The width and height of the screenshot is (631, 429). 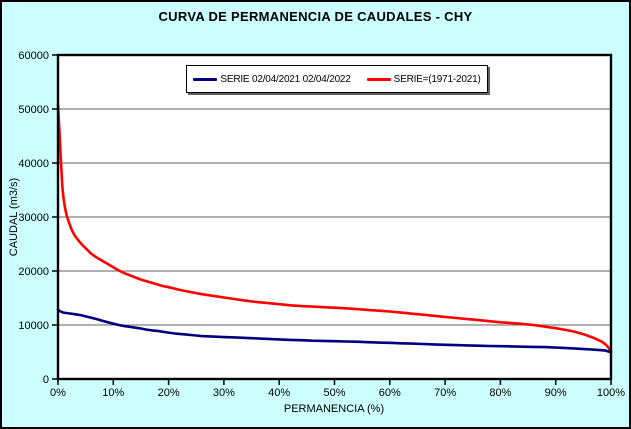 I want to click on legend-item-serie-2021-2022: SERIE 02/04/2021 02/04/2022, so click(x=272, y=79).